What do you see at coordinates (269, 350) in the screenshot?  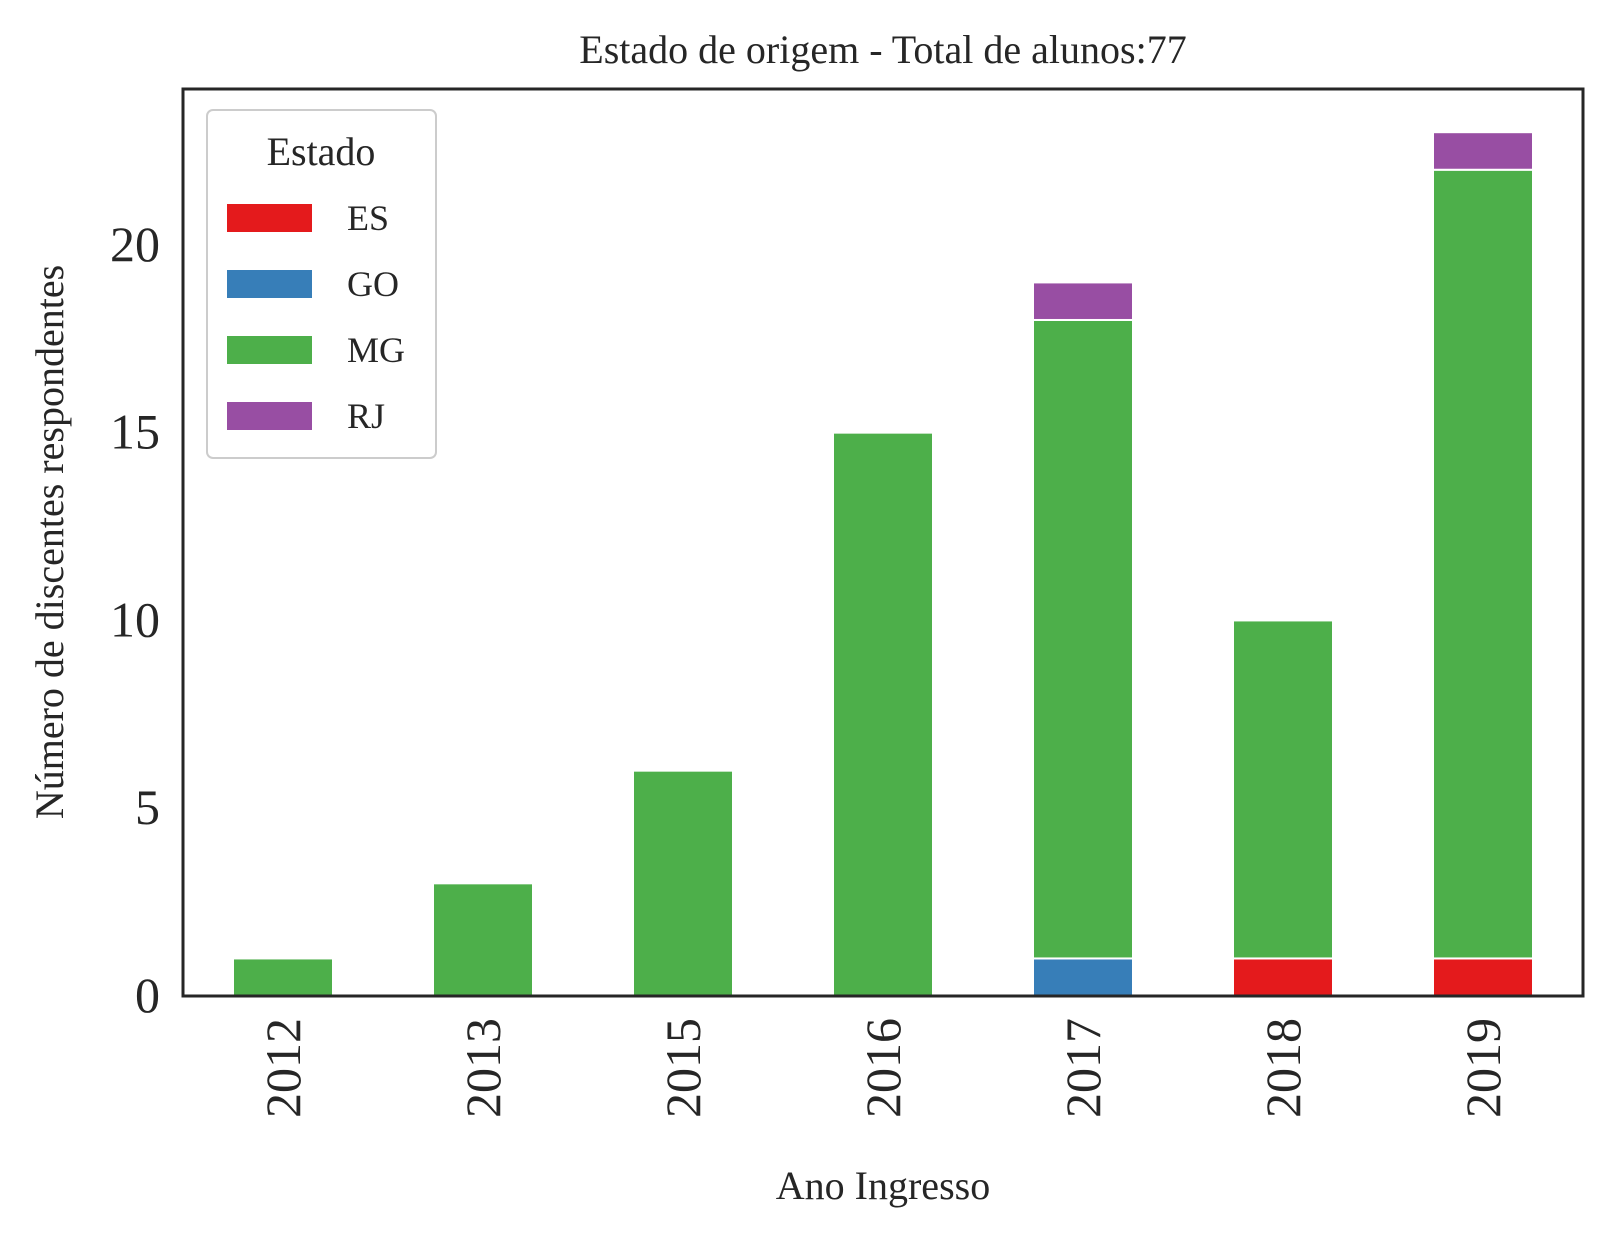 I see `legend-swatch-mg` at bounding box center [269, 350].